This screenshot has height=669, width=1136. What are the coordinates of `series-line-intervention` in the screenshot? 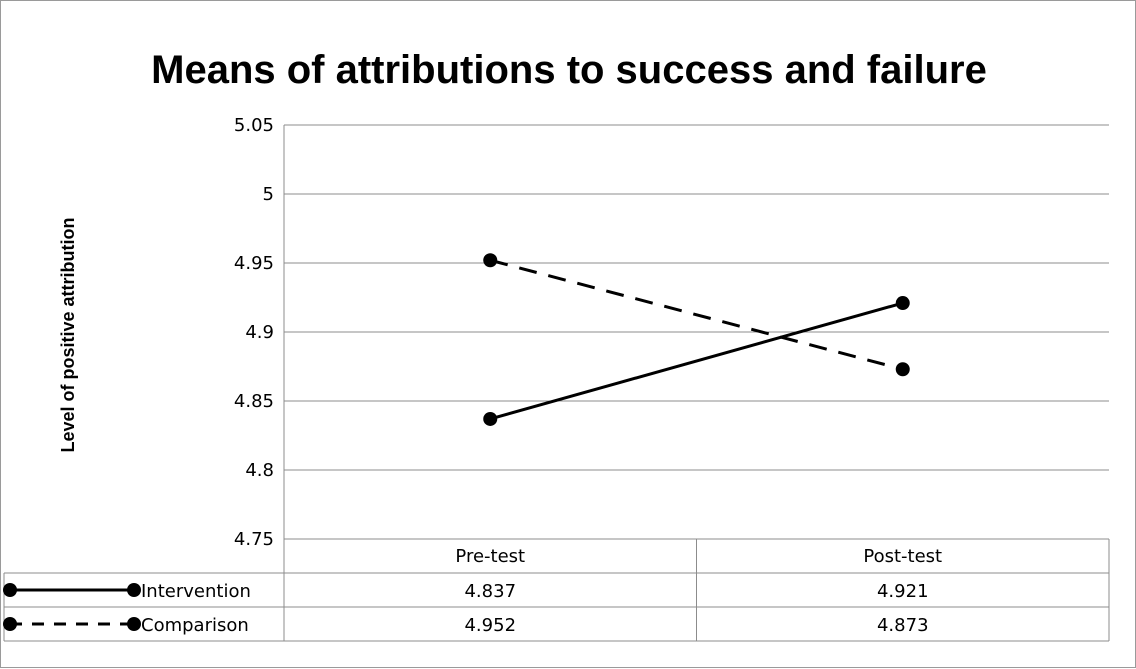 It's located at (696, 361).